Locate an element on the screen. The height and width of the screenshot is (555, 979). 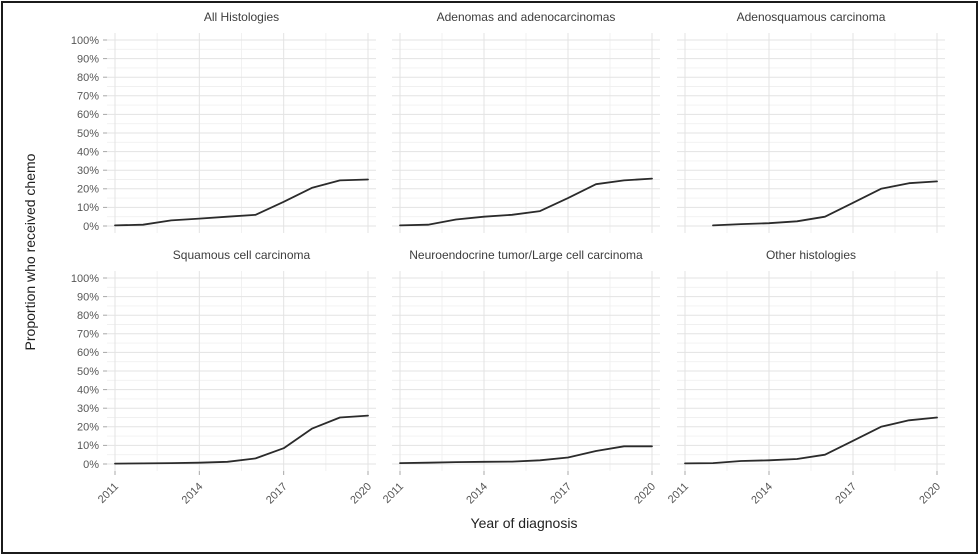
facet-title: Other histologies is located at coordinates (811, 255).